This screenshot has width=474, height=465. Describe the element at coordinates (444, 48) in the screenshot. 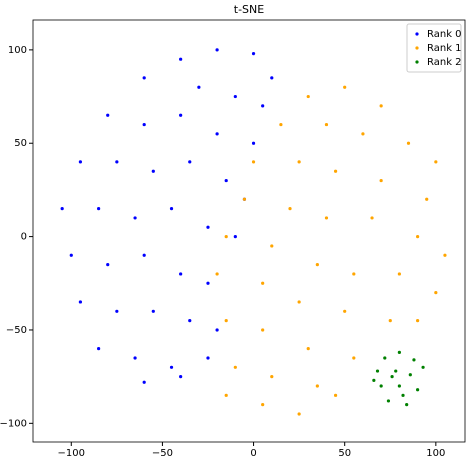

I see `legend-label: Rank 1` at that location.